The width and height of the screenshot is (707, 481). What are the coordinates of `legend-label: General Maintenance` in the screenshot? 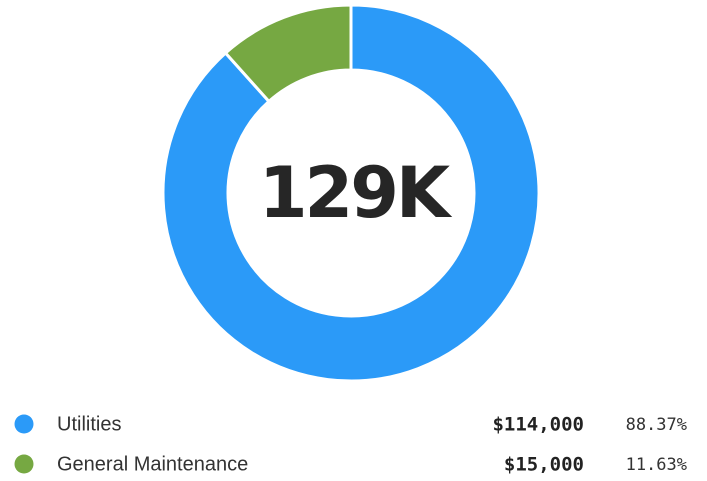 It's located at (152, 464).